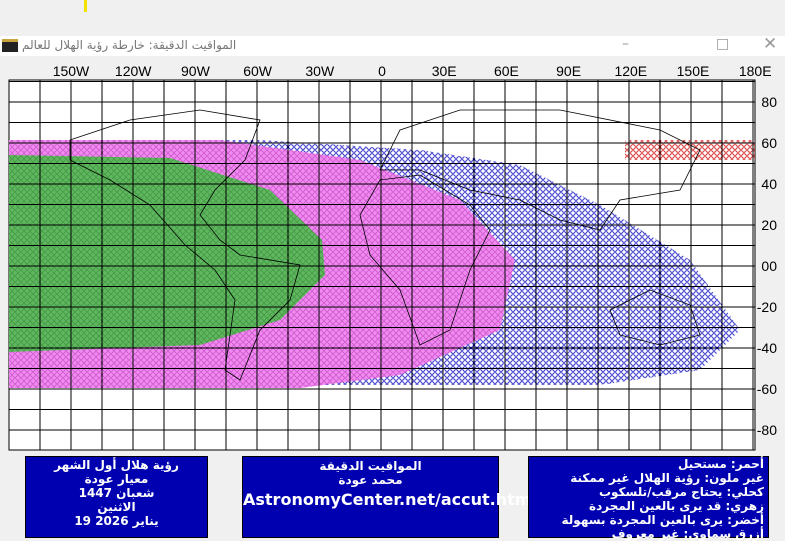  I want to click on lon-label: 150W, so click(71, 71).